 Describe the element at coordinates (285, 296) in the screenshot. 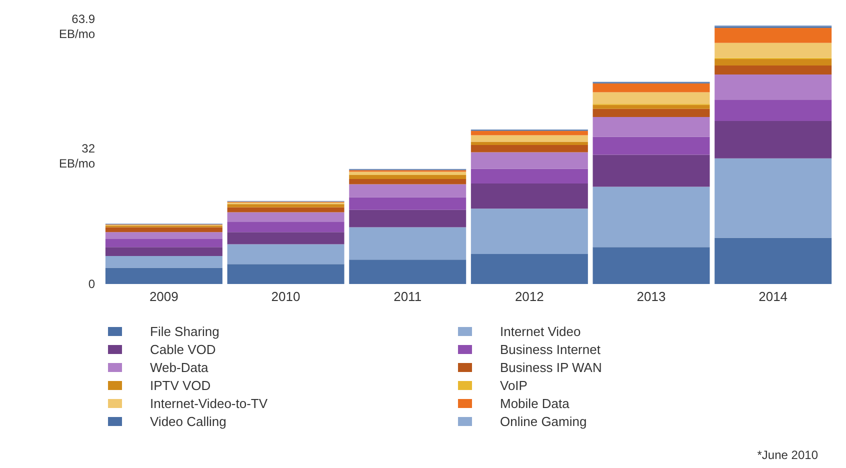

I see `x-tick-label: 2010` at that location.